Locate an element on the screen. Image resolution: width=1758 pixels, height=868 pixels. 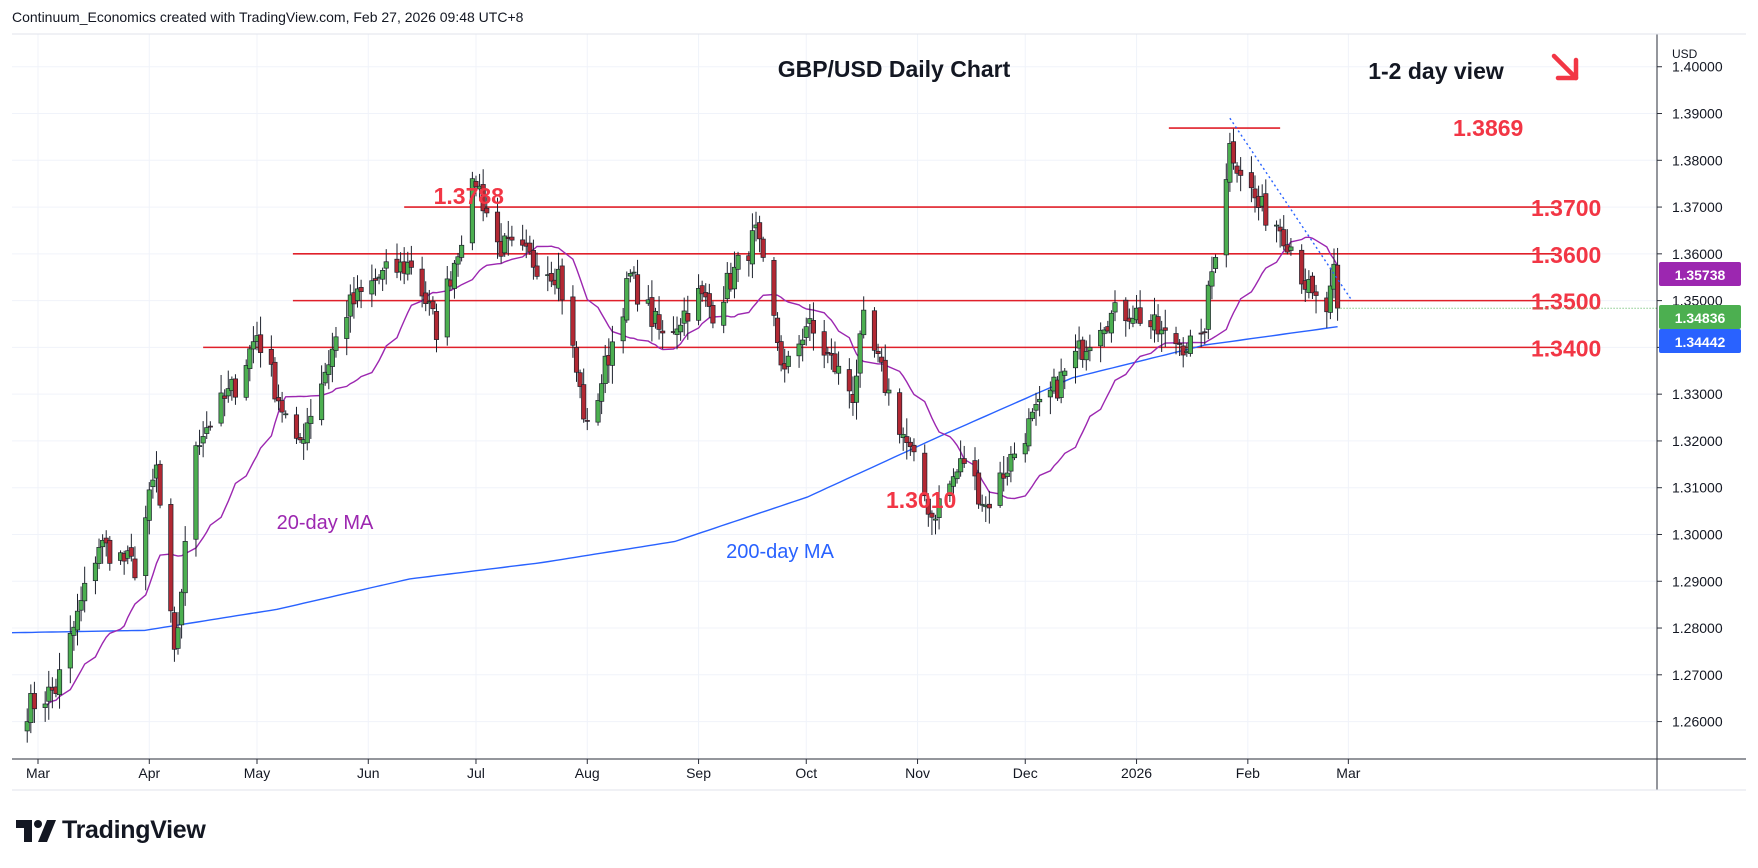
annotation-label: 1.3869 is located at coordinates (1488, 128).